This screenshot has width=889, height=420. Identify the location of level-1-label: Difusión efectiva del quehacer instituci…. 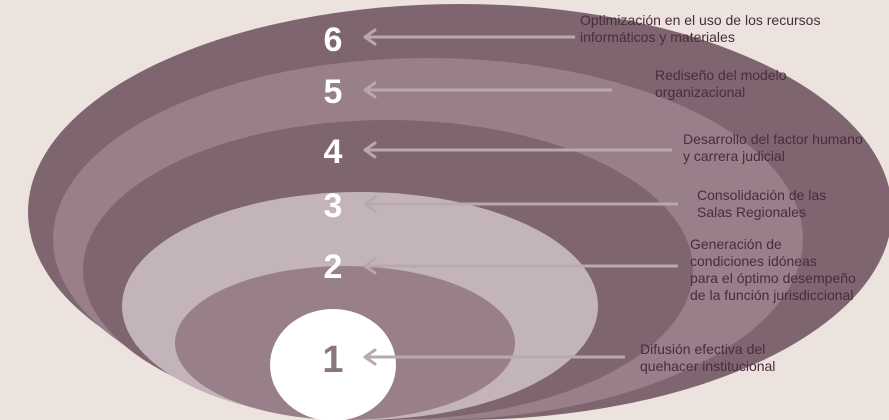
(707, 358).